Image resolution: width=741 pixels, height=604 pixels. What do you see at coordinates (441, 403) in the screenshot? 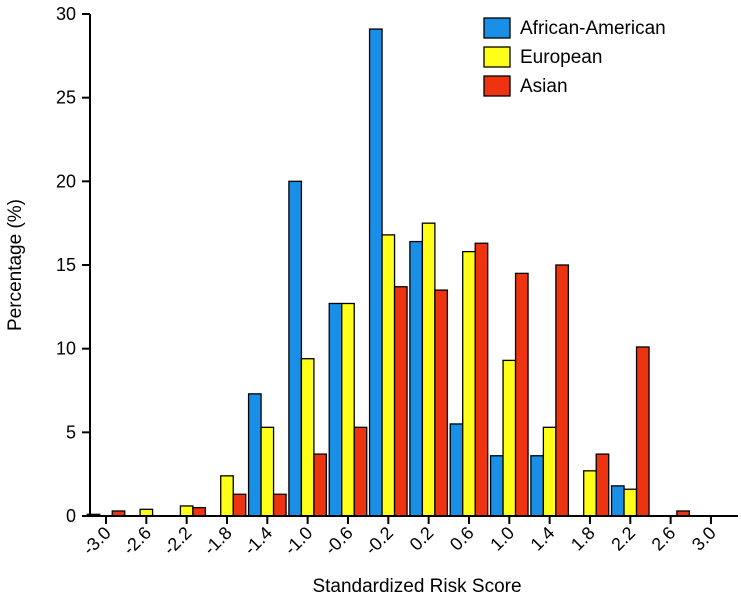
I see `bar-asian-0.2` at bounding box center [441, 403].